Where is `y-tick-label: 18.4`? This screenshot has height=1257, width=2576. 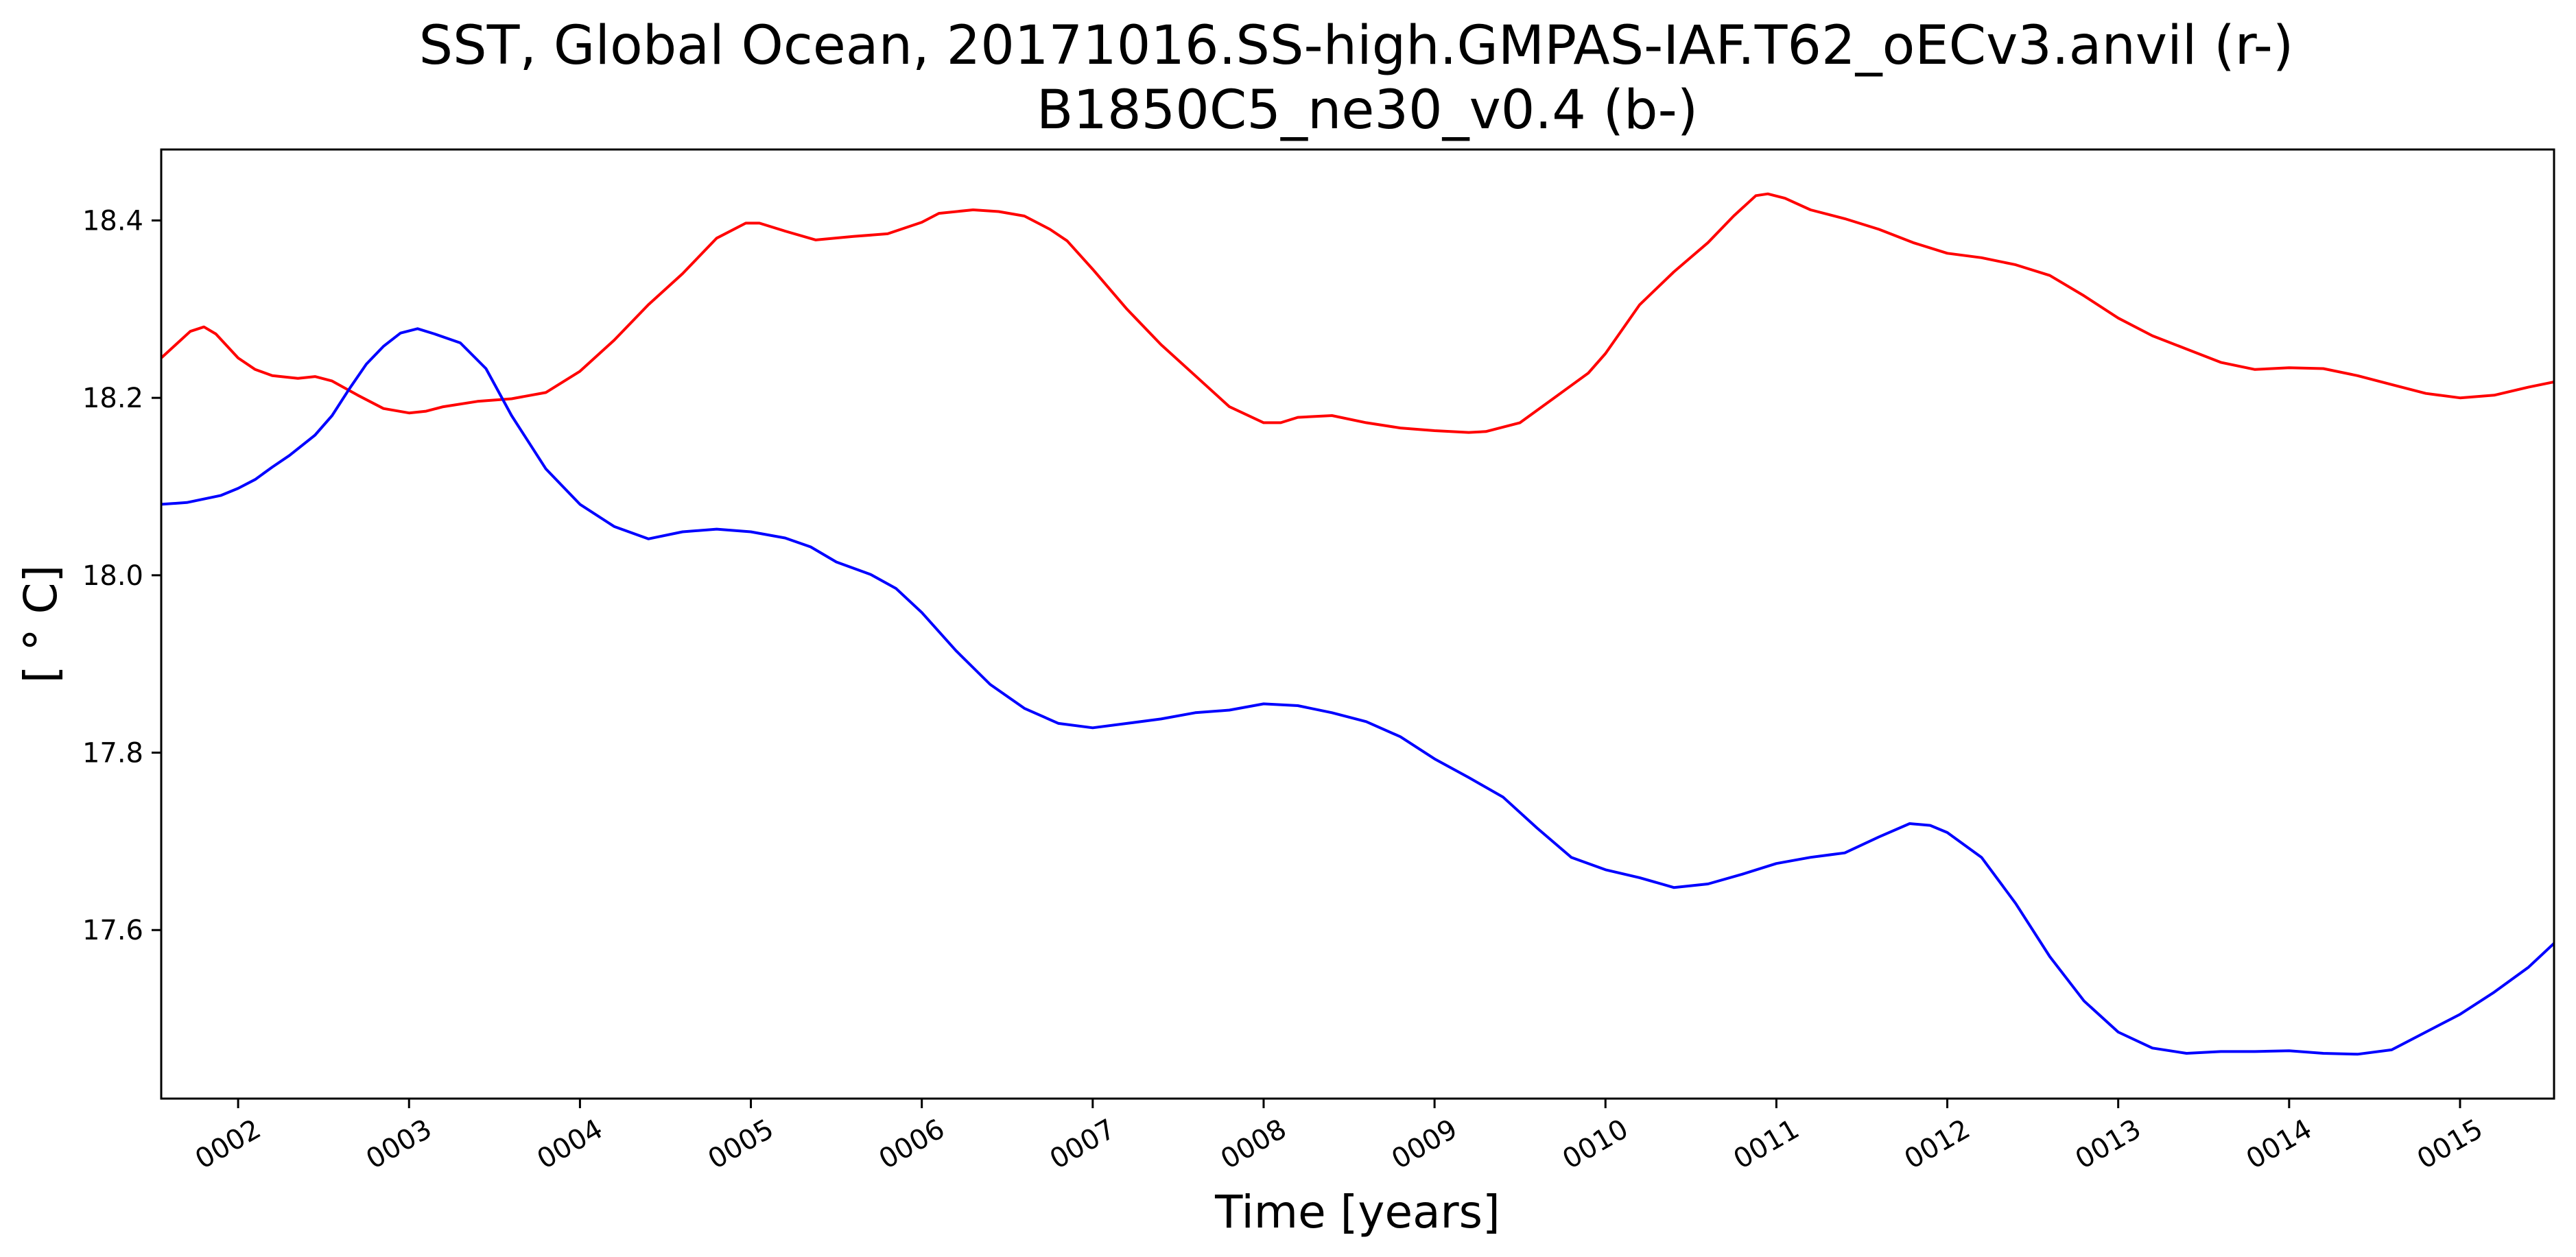
y-tick-label: 18.4 is located at coordinates (112, 221).